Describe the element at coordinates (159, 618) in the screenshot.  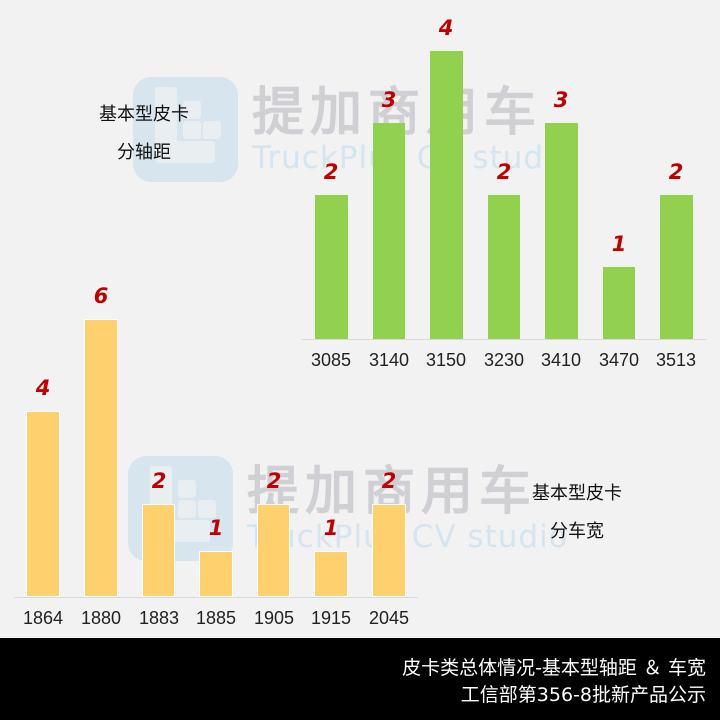
I see `x-tick-label: 1883` at that location.